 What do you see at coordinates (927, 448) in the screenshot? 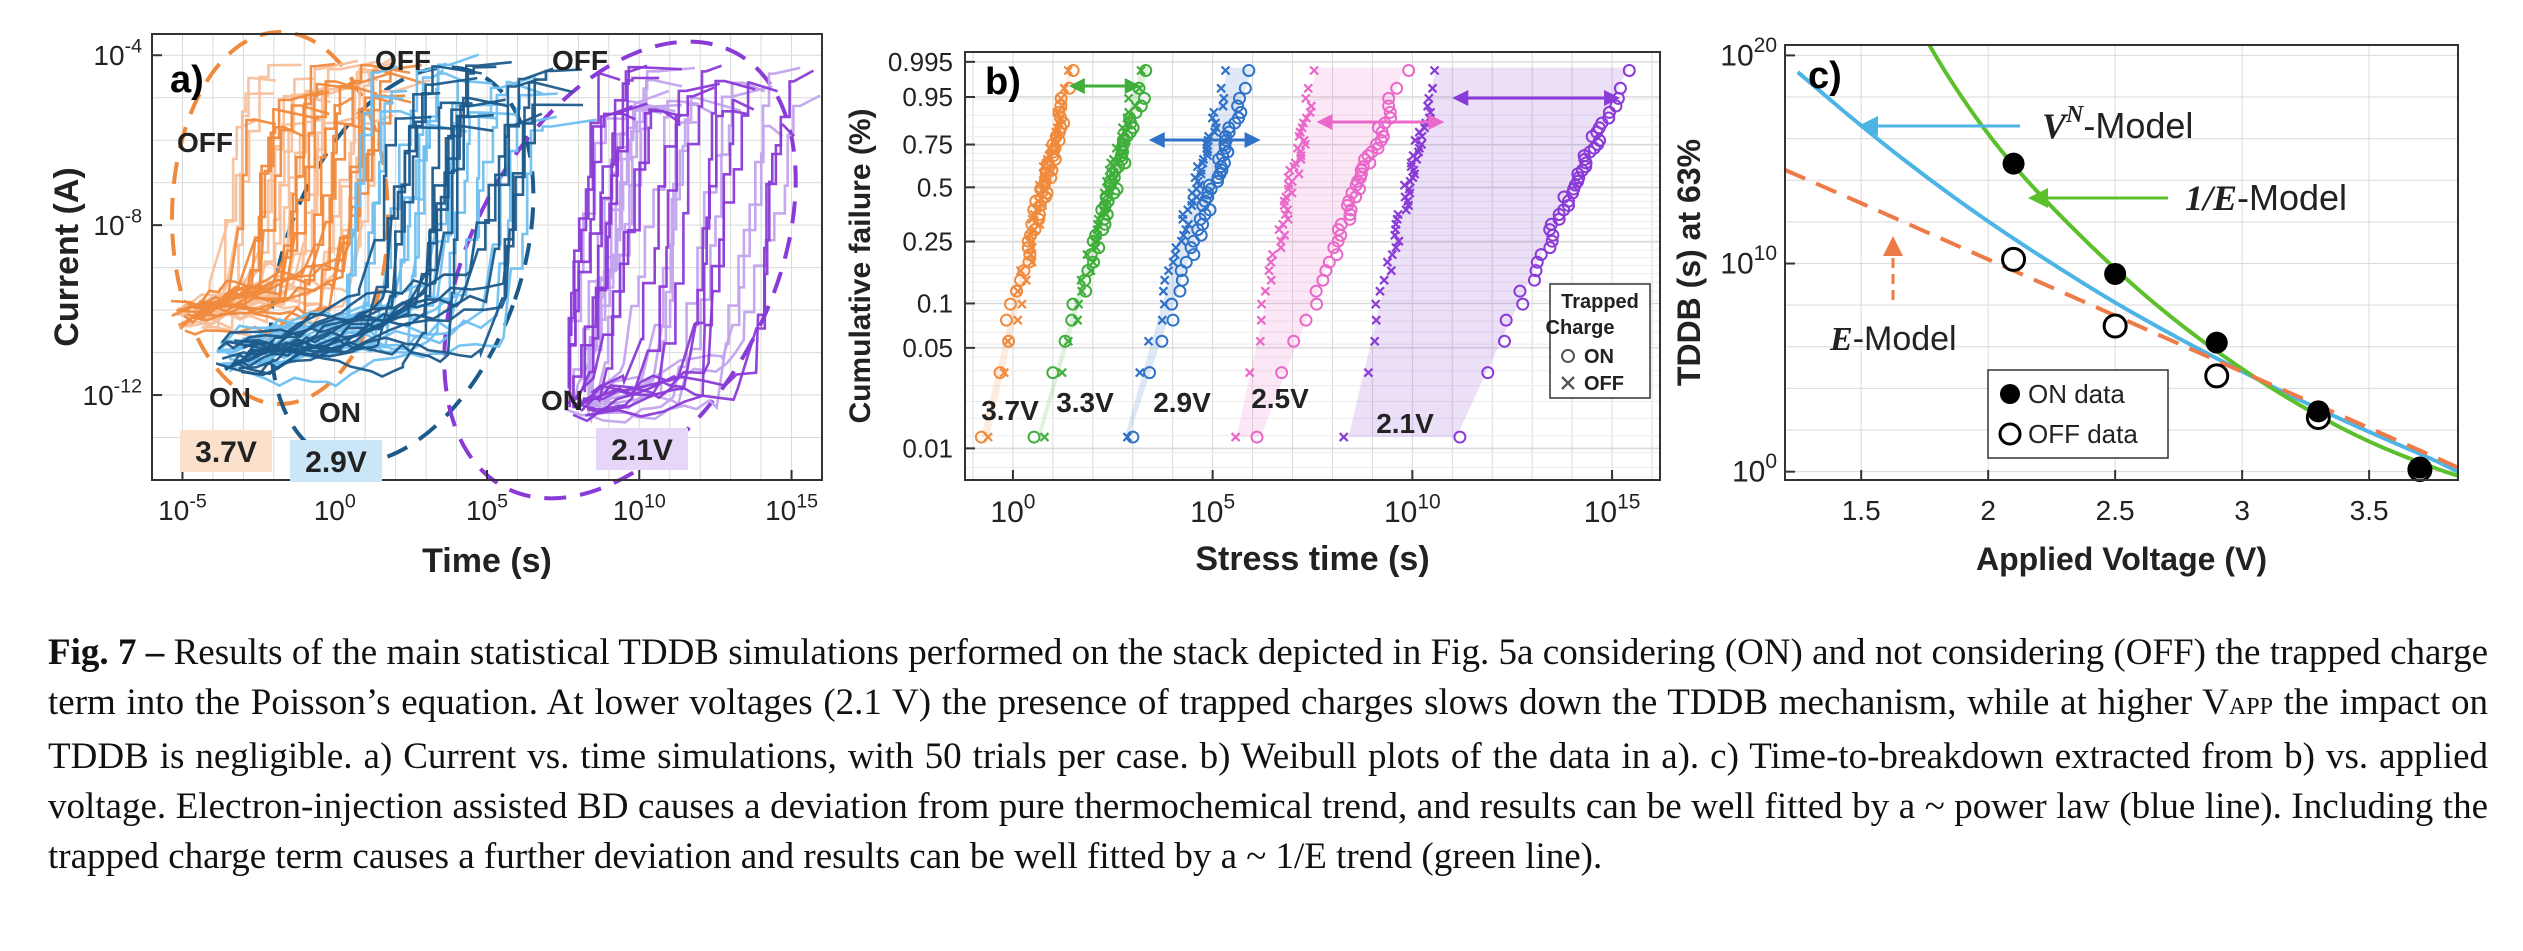
I see `y-tick-label: 0.01` at bounding box center [927, 448].